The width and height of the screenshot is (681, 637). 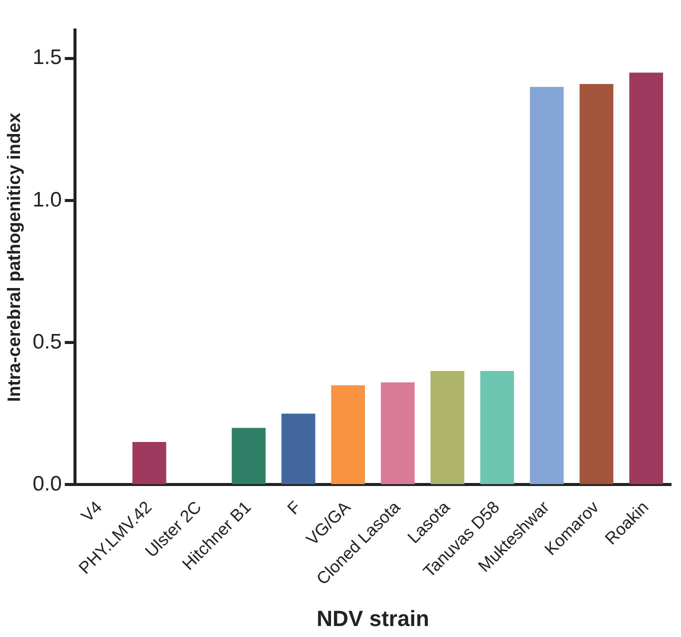 What do you see at coordinates (47, 200) in the screenshot?
I see `y-tick-label: 1.0` at bounding box center [47, 200].